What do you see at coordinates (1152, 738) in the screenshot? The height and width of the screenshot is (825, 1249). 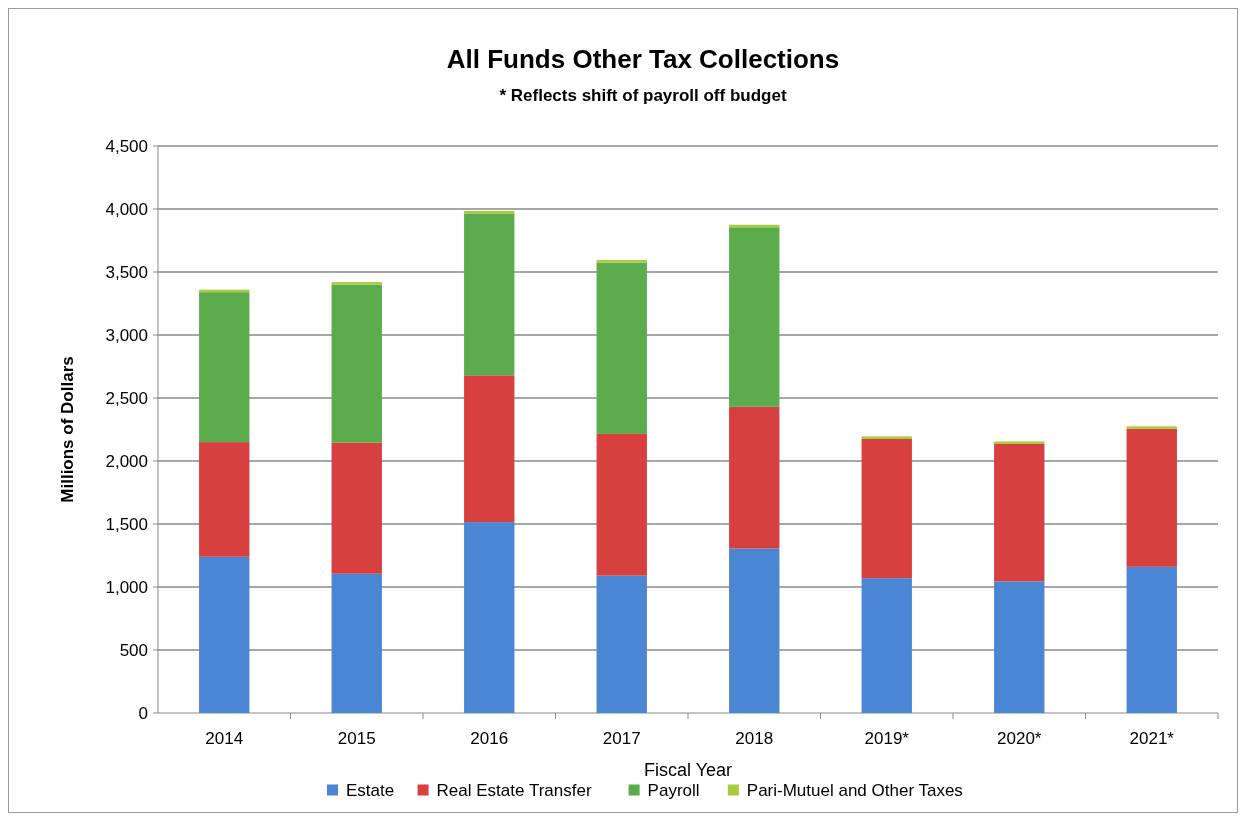 I see `x-tick-label: 2021*` at bounding box center [1152, 738].